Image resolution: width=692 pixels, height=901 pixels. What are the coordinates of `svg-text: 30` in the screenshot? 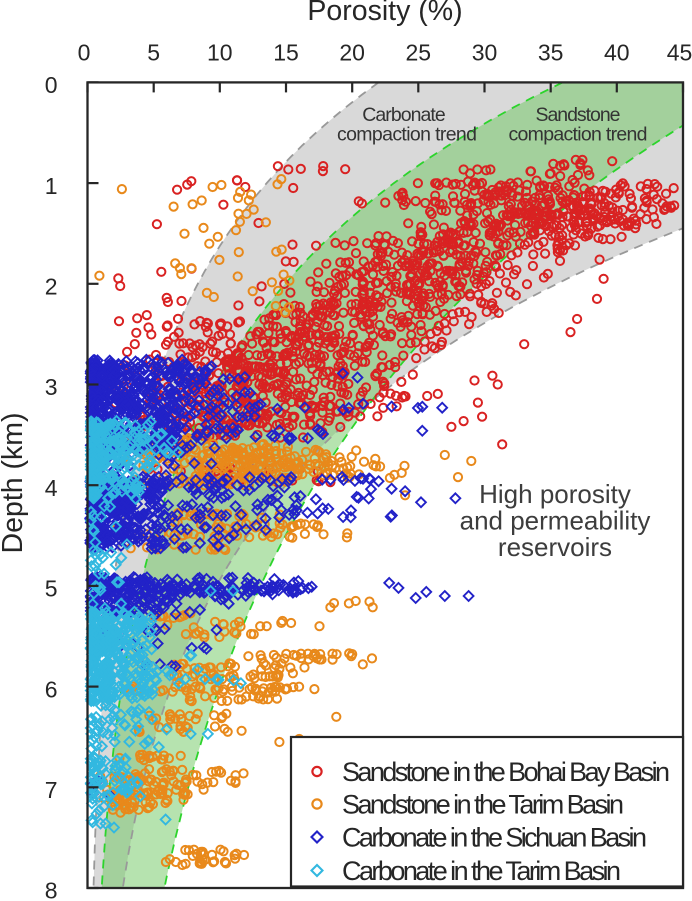 It's located at (485, 53).